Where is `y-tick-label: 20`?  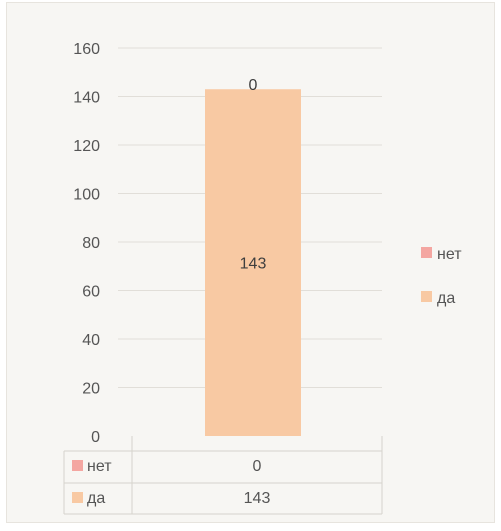
y-tick-label: 20 is located at coordinates (91, 389).